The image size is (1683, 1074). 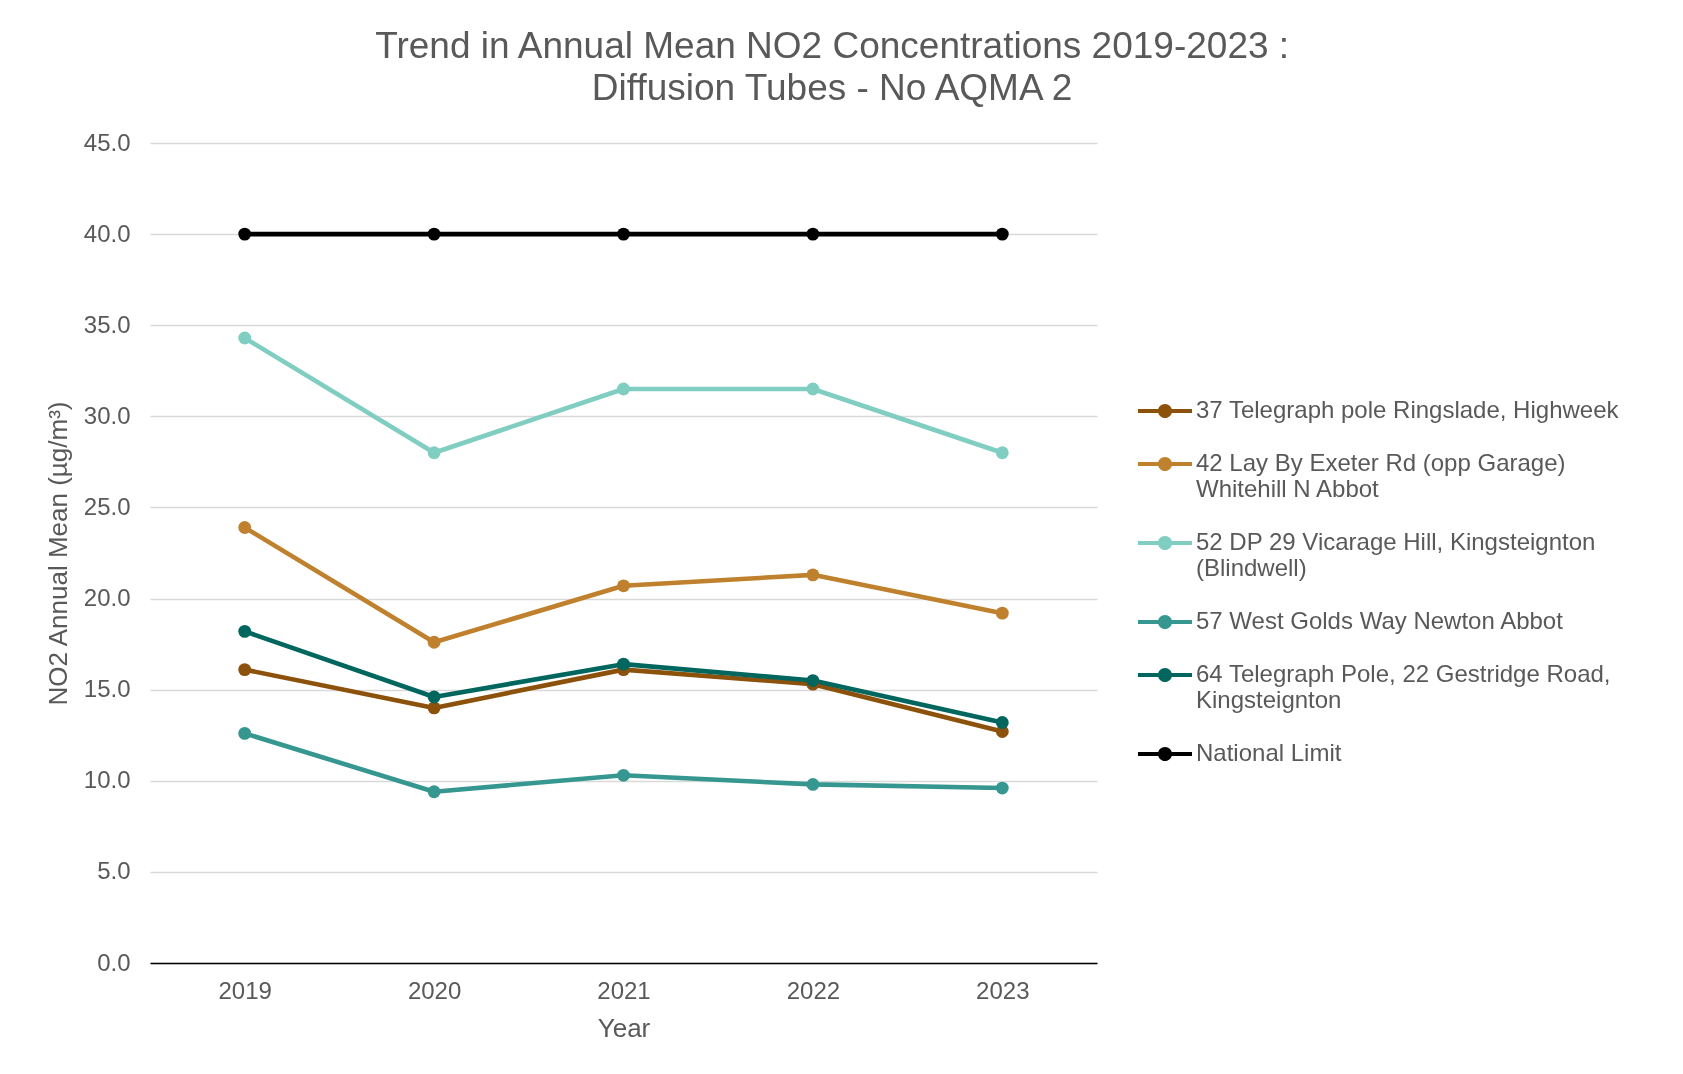 What do you see at coordinates (1380, 620) in the screenshot?
I see `legend-label: 57 West Golds Way Newton Abbot` at bounding box center [1380, 620].